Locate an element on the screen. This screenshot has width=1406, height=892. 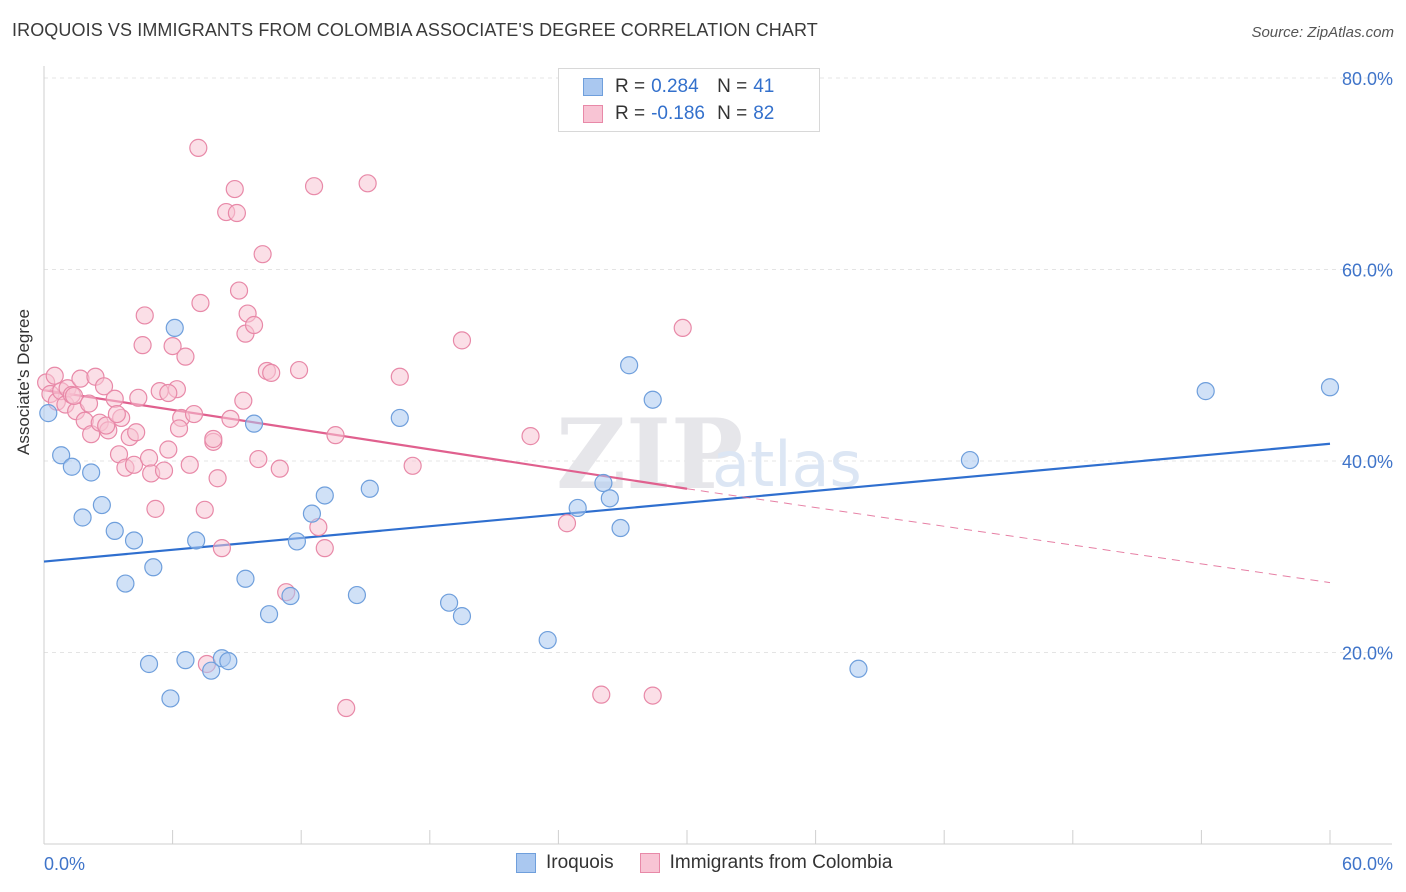
trend-line-iroquois is located at coordinates (687, 502).